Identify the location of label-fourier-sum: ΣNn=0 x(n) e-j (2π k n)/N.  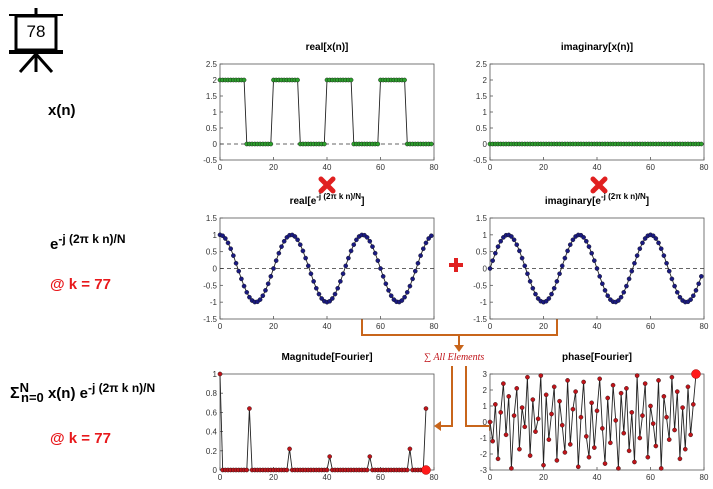
(82, 392).